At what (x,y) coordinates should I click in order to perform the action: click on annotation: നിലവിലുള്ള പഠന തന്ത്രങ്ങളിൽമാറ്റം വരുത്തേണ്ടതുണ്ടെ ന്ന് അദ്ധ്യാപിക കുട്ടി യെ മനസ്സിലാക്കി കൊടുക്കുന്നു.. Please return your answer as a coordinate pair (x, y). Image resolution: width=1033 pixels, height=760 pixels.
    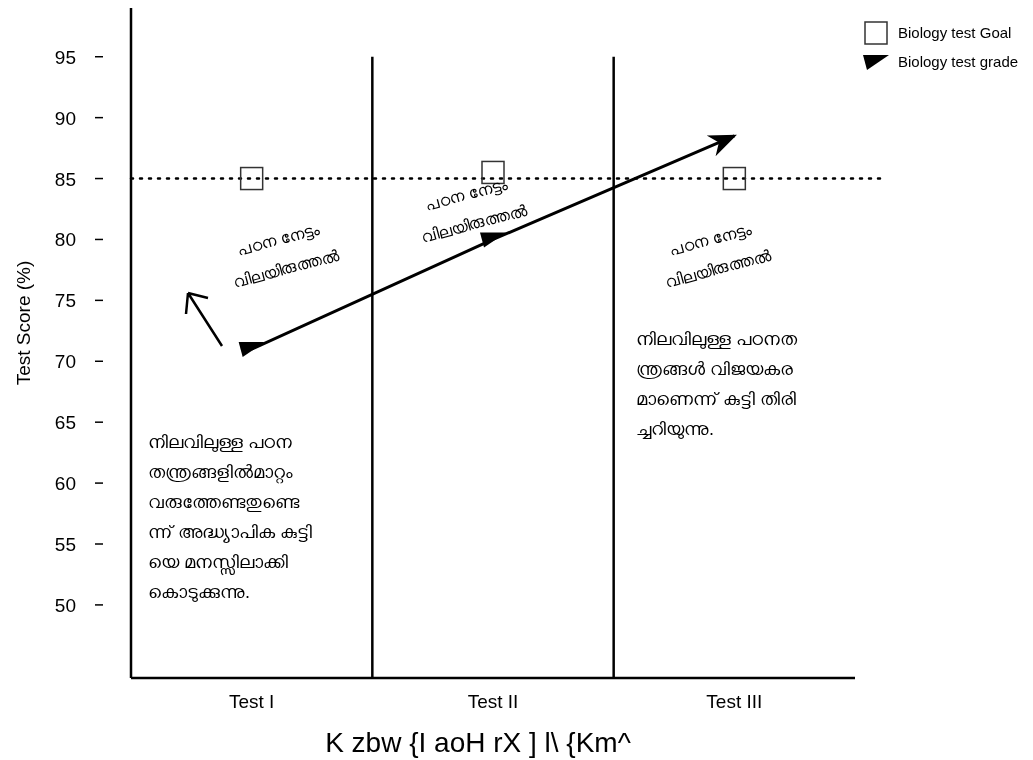
    Looking at the image, I should click on (230, 517).